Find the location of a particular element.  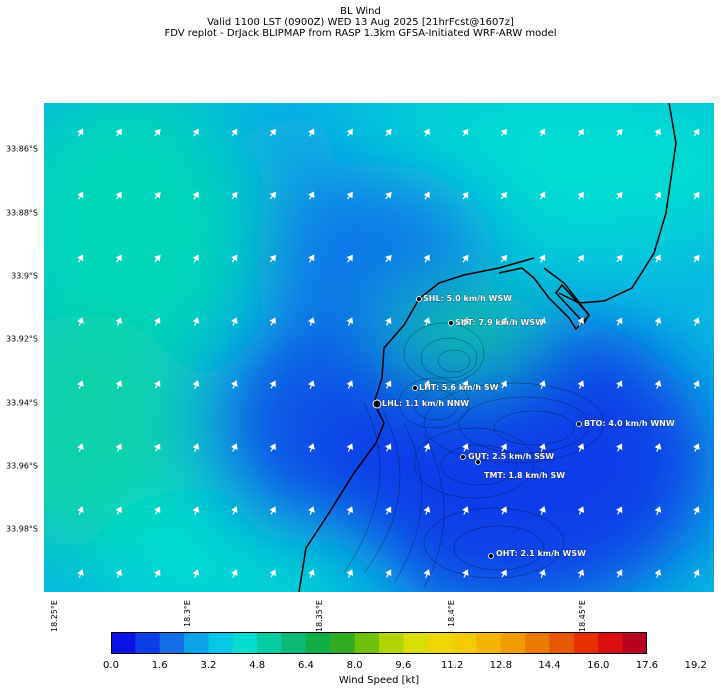

lon-tick: 18.45°E is located at coordinates (582, 616).